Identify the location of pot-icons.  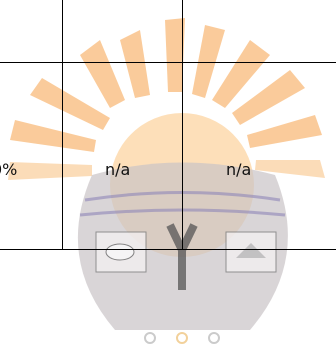
(186, 256).